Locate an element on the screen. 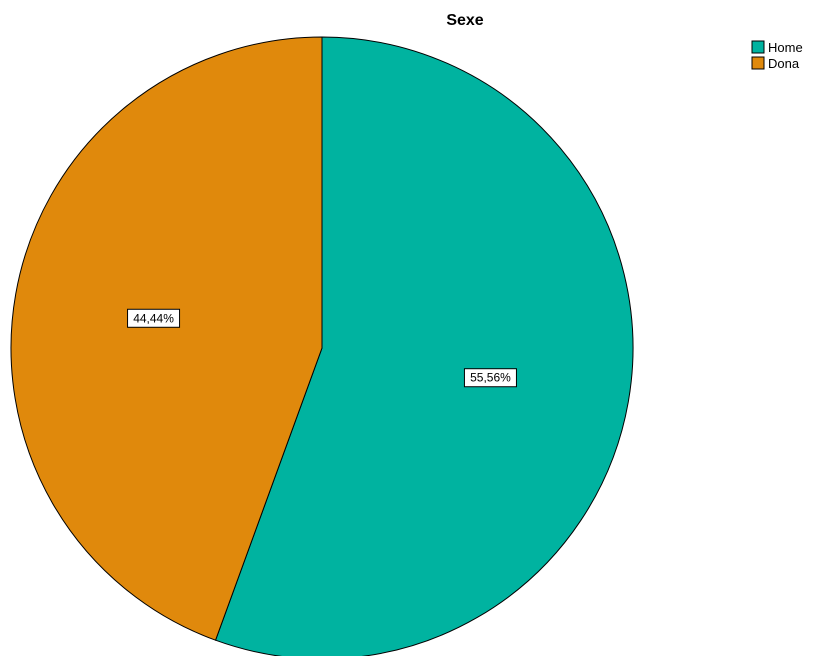 The width and height of the screenshot is (815, 656). svg-text: 55,56% is located at coordinates (490, 378).